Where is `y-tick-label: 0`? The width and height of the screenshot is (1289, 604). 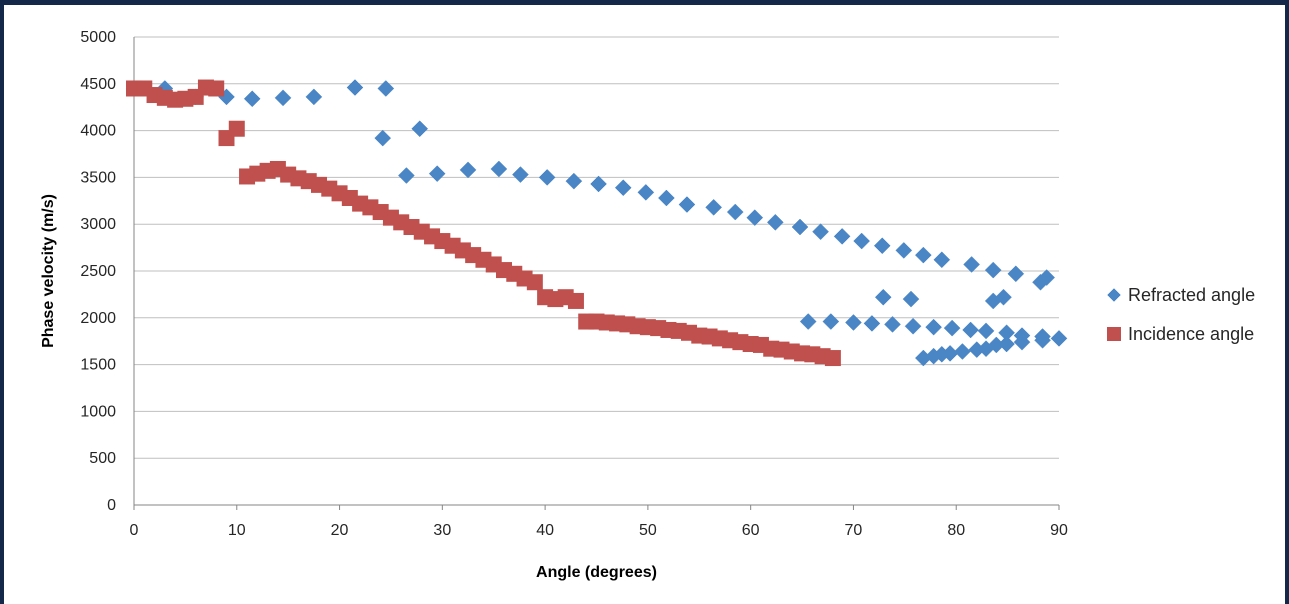 y-tick-label: 0 is located at coordinates (111, 505).